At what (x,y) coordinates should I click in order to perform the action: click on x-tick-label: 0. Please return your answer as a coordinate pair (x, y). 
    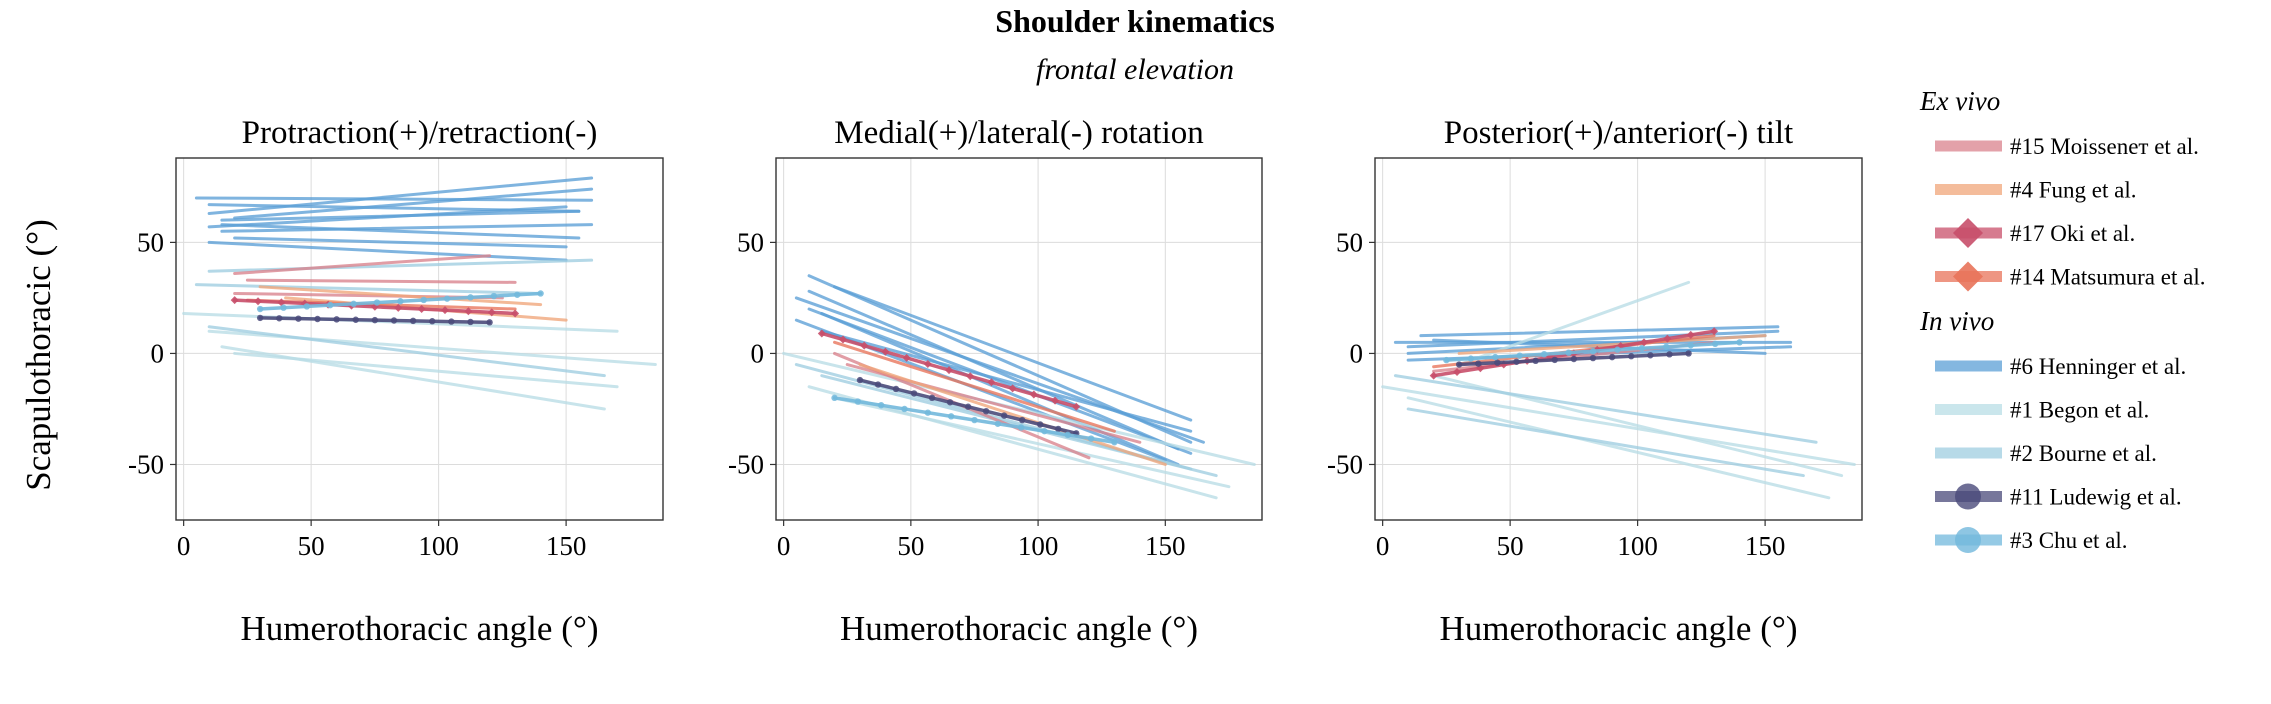
    Looking at the image, I should click on (184, 546).